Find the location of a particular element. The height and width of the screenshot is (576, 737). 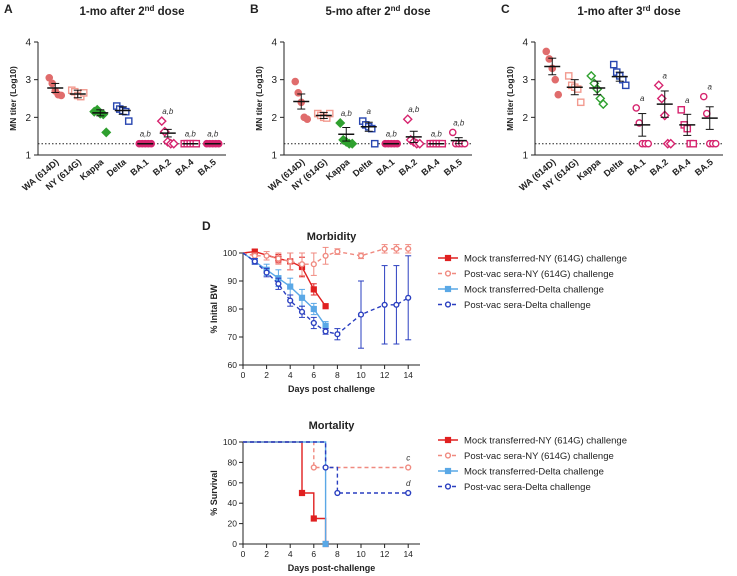

title-superscript: rd is located at coordinates (647, 8).